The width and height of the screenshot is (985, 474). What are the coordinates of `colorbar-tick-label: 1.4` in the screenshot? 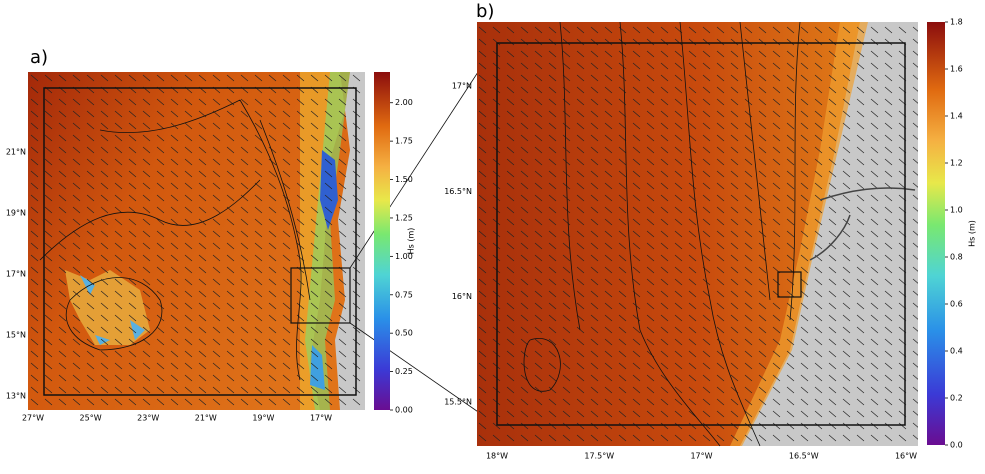 It's located at (956, 116).